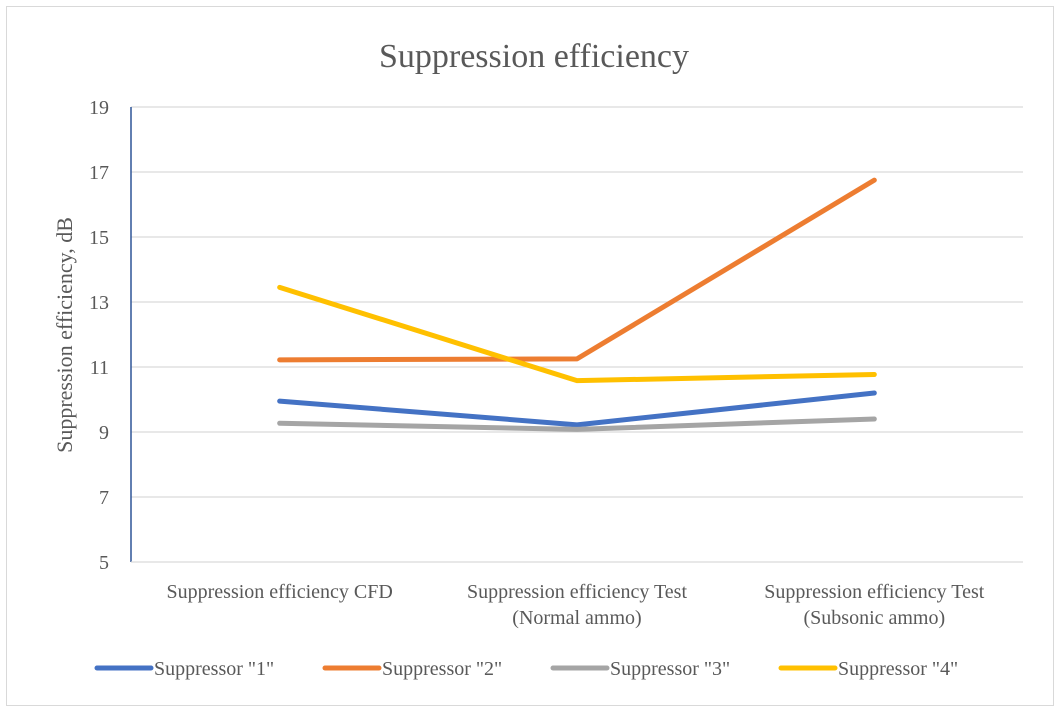 The image size is (1062, 714). What do you see at coordinates (534, 56) in the screenshot?
I see `chart-title: Suppression efficiency` at bounding box center [534, 56].